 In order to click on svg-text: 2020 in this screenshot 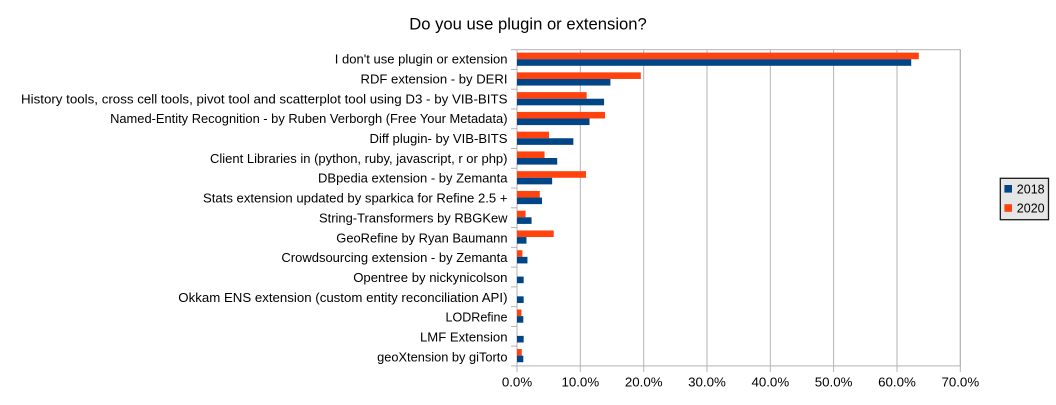, I will do `click(1031, 209)`.